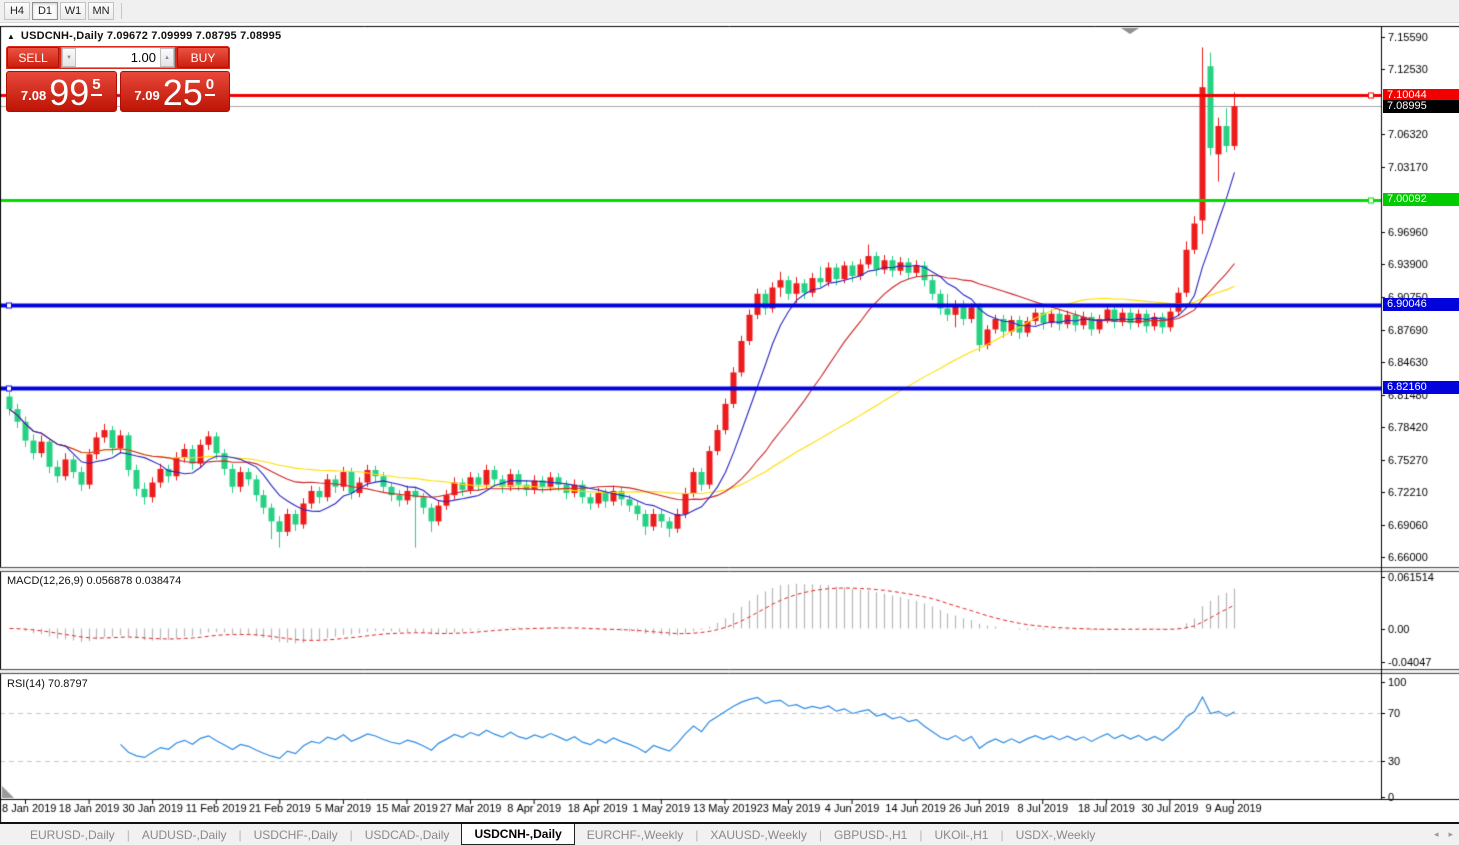 The width and height of the screenshot is (1459, 845). I want to click on buy-button: BUY, so click(203, 57).